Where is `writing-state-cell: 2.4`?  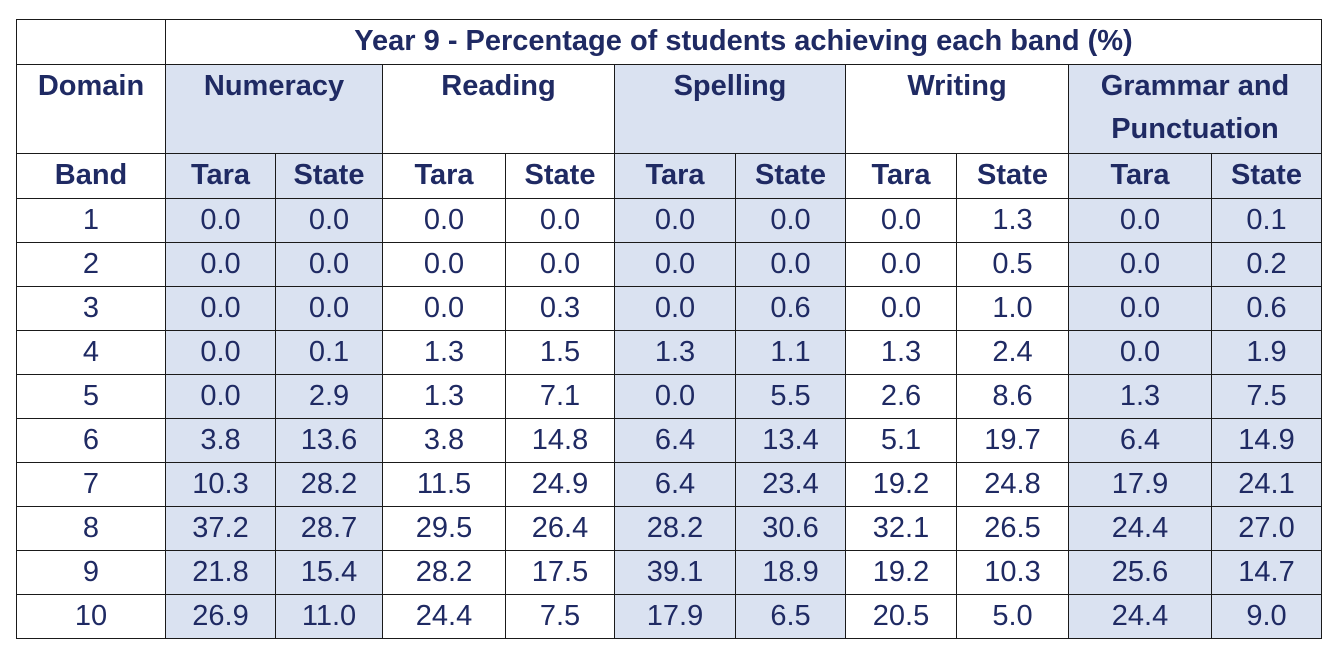 writing-state-cell: 2.4 is located at coordinates (1012, 352).